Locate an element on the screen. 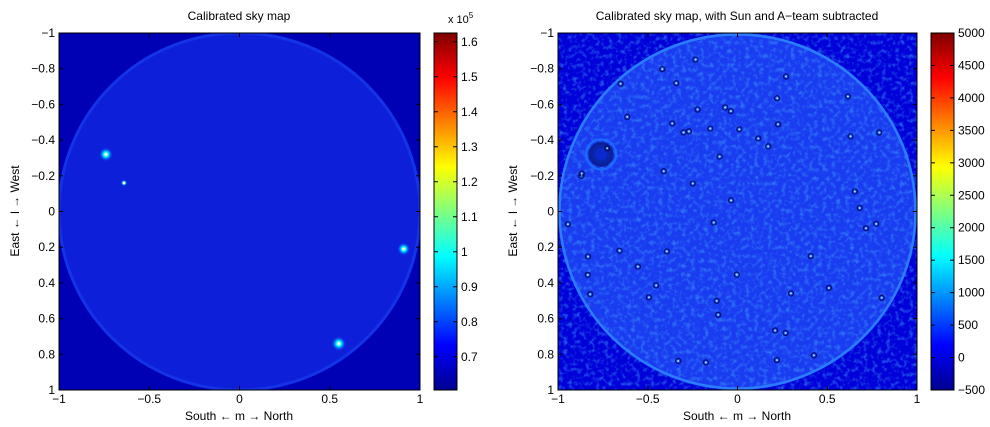 Image resolution: width=990 pixels, height=427 pixels. right-colorbar-tick-label: 4000 is located at coordinates (971, 98).